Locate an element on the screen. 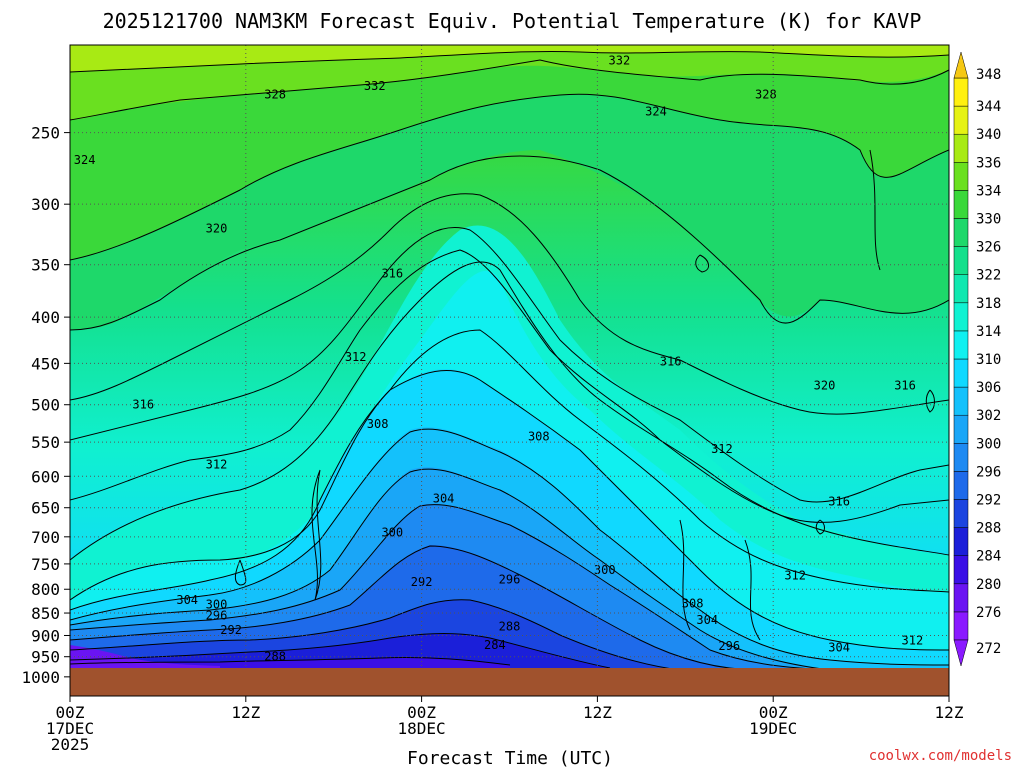  colorbar-label: 310 is located at coordinates (988, 360).